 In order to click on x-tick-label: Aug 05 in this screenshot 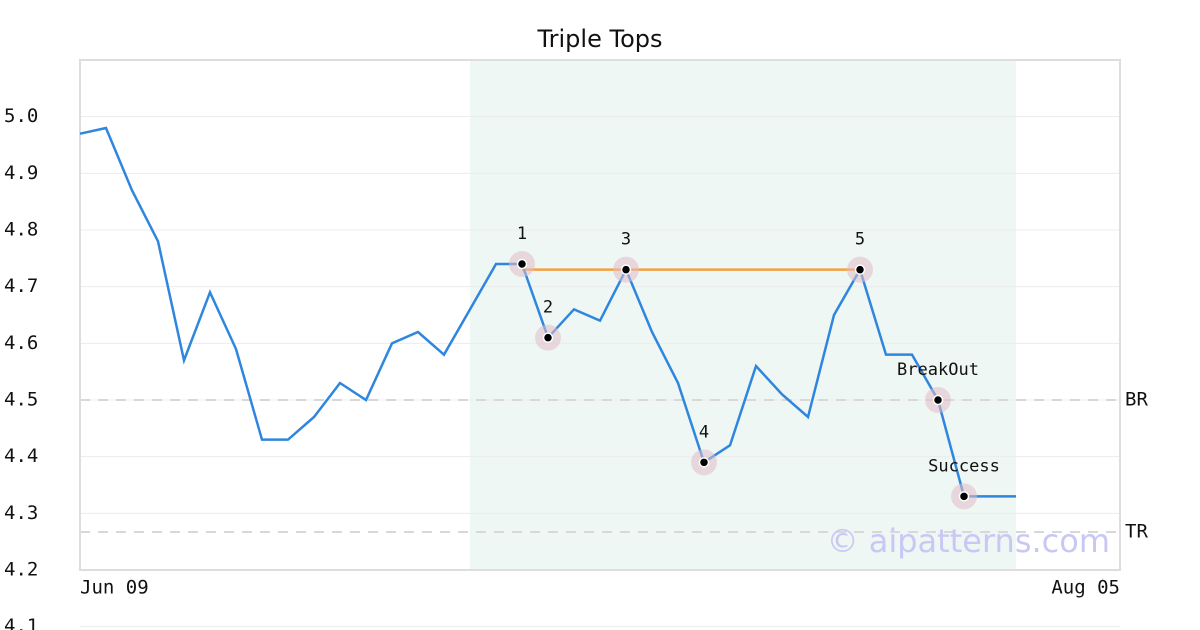, I will do `click(1085, 588)`.